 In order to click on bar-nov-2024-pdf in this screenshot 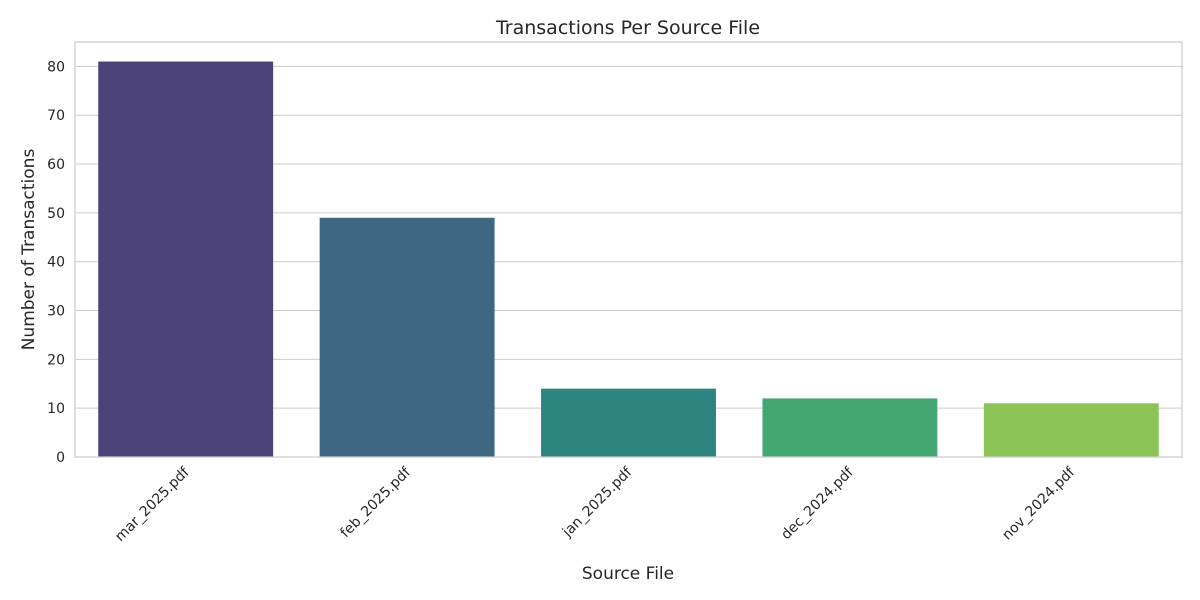, I will do `click(1071, 430)`.